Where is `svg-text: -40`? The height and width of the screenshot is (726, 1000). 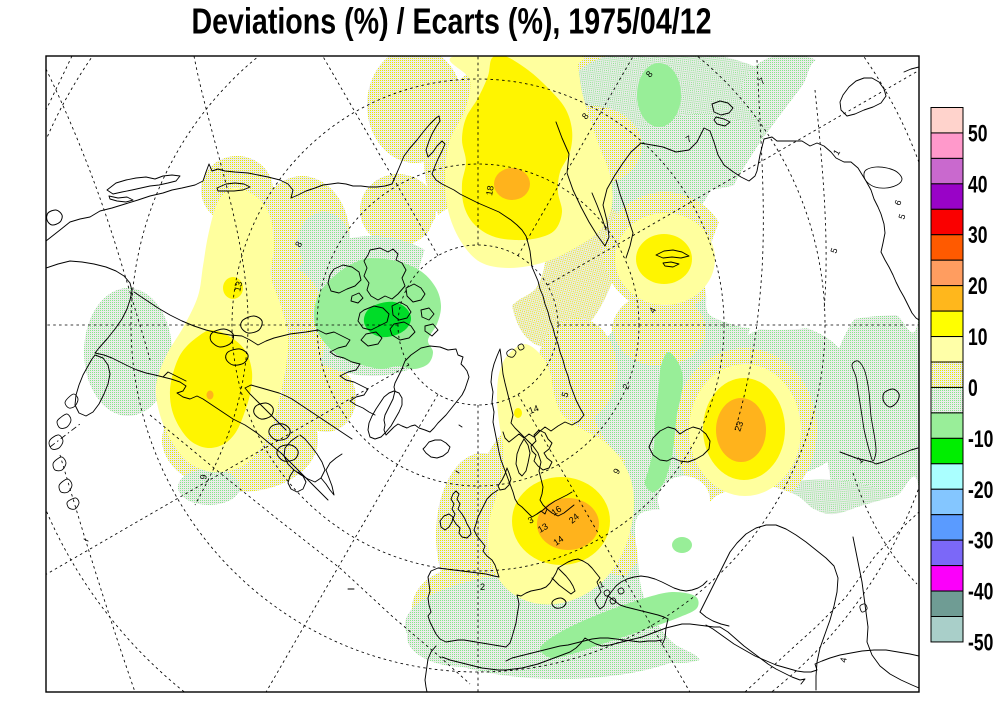
svg-text: -40 is located at coordinates (980, 592).